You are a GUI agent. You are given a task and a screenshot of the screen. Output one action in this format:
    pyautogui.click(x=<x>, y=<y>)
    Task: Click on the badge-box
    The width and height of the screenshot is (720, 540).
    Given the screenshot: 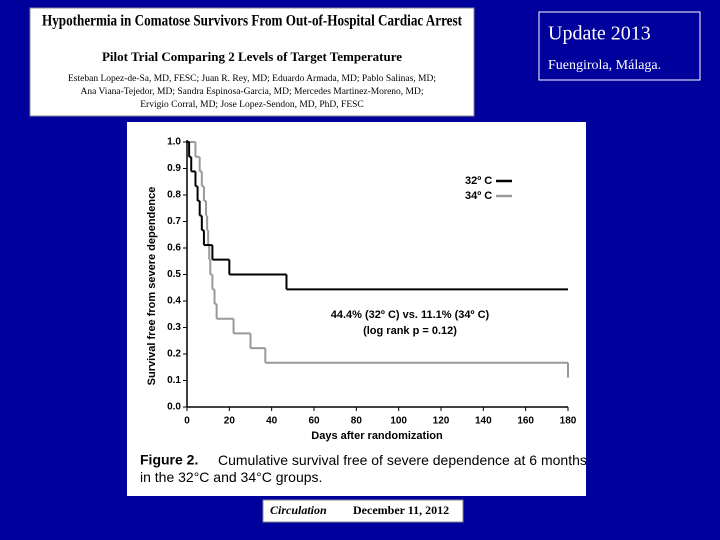 What is the action you would take?
    pyautogui.click(x=619, y=46)
    